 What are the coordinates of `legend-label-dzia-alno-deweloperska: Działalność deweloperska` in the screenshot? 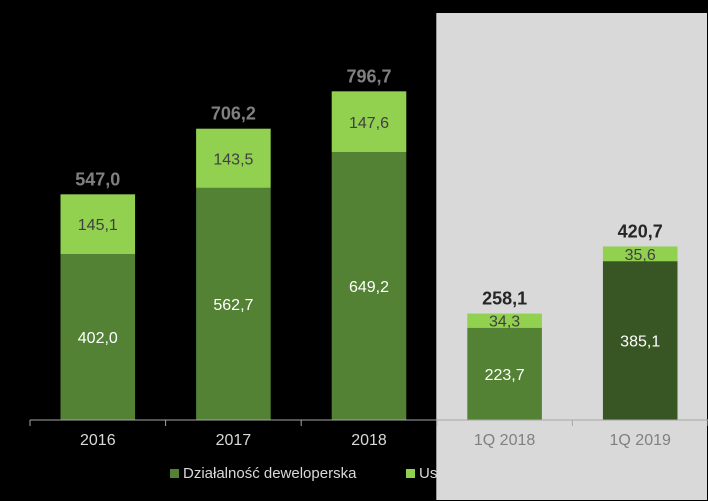 It's located at (270, 473).